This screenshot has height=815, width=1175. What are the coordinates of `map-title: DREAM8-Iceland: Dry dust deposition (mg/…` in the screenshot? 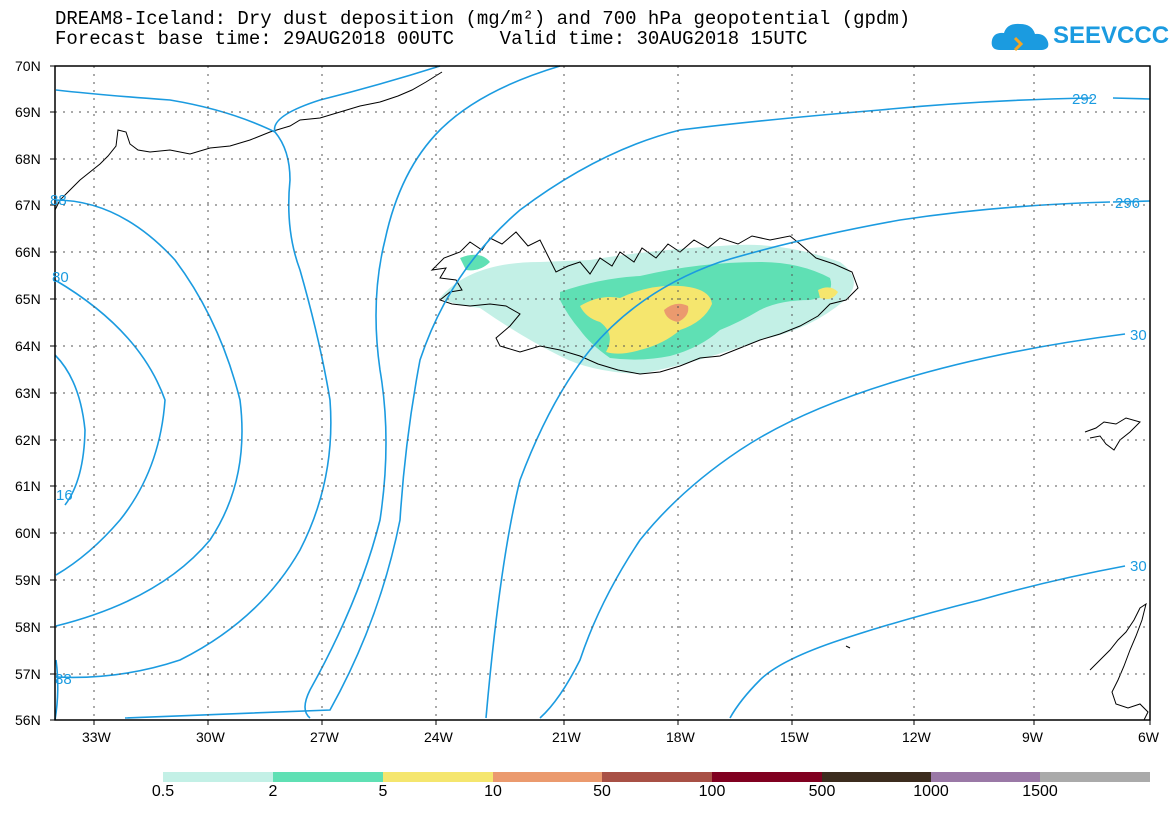 It's located at (483, 19).